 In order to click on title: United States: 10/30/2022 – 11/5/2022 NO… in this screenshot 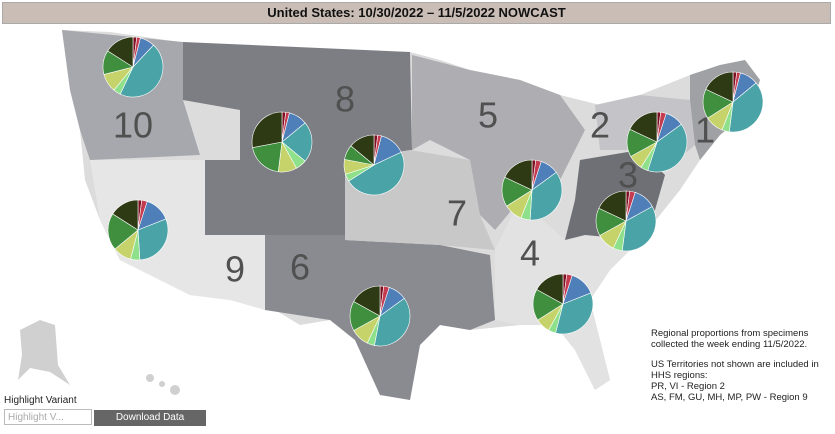, I will do `click(416, 13)`.